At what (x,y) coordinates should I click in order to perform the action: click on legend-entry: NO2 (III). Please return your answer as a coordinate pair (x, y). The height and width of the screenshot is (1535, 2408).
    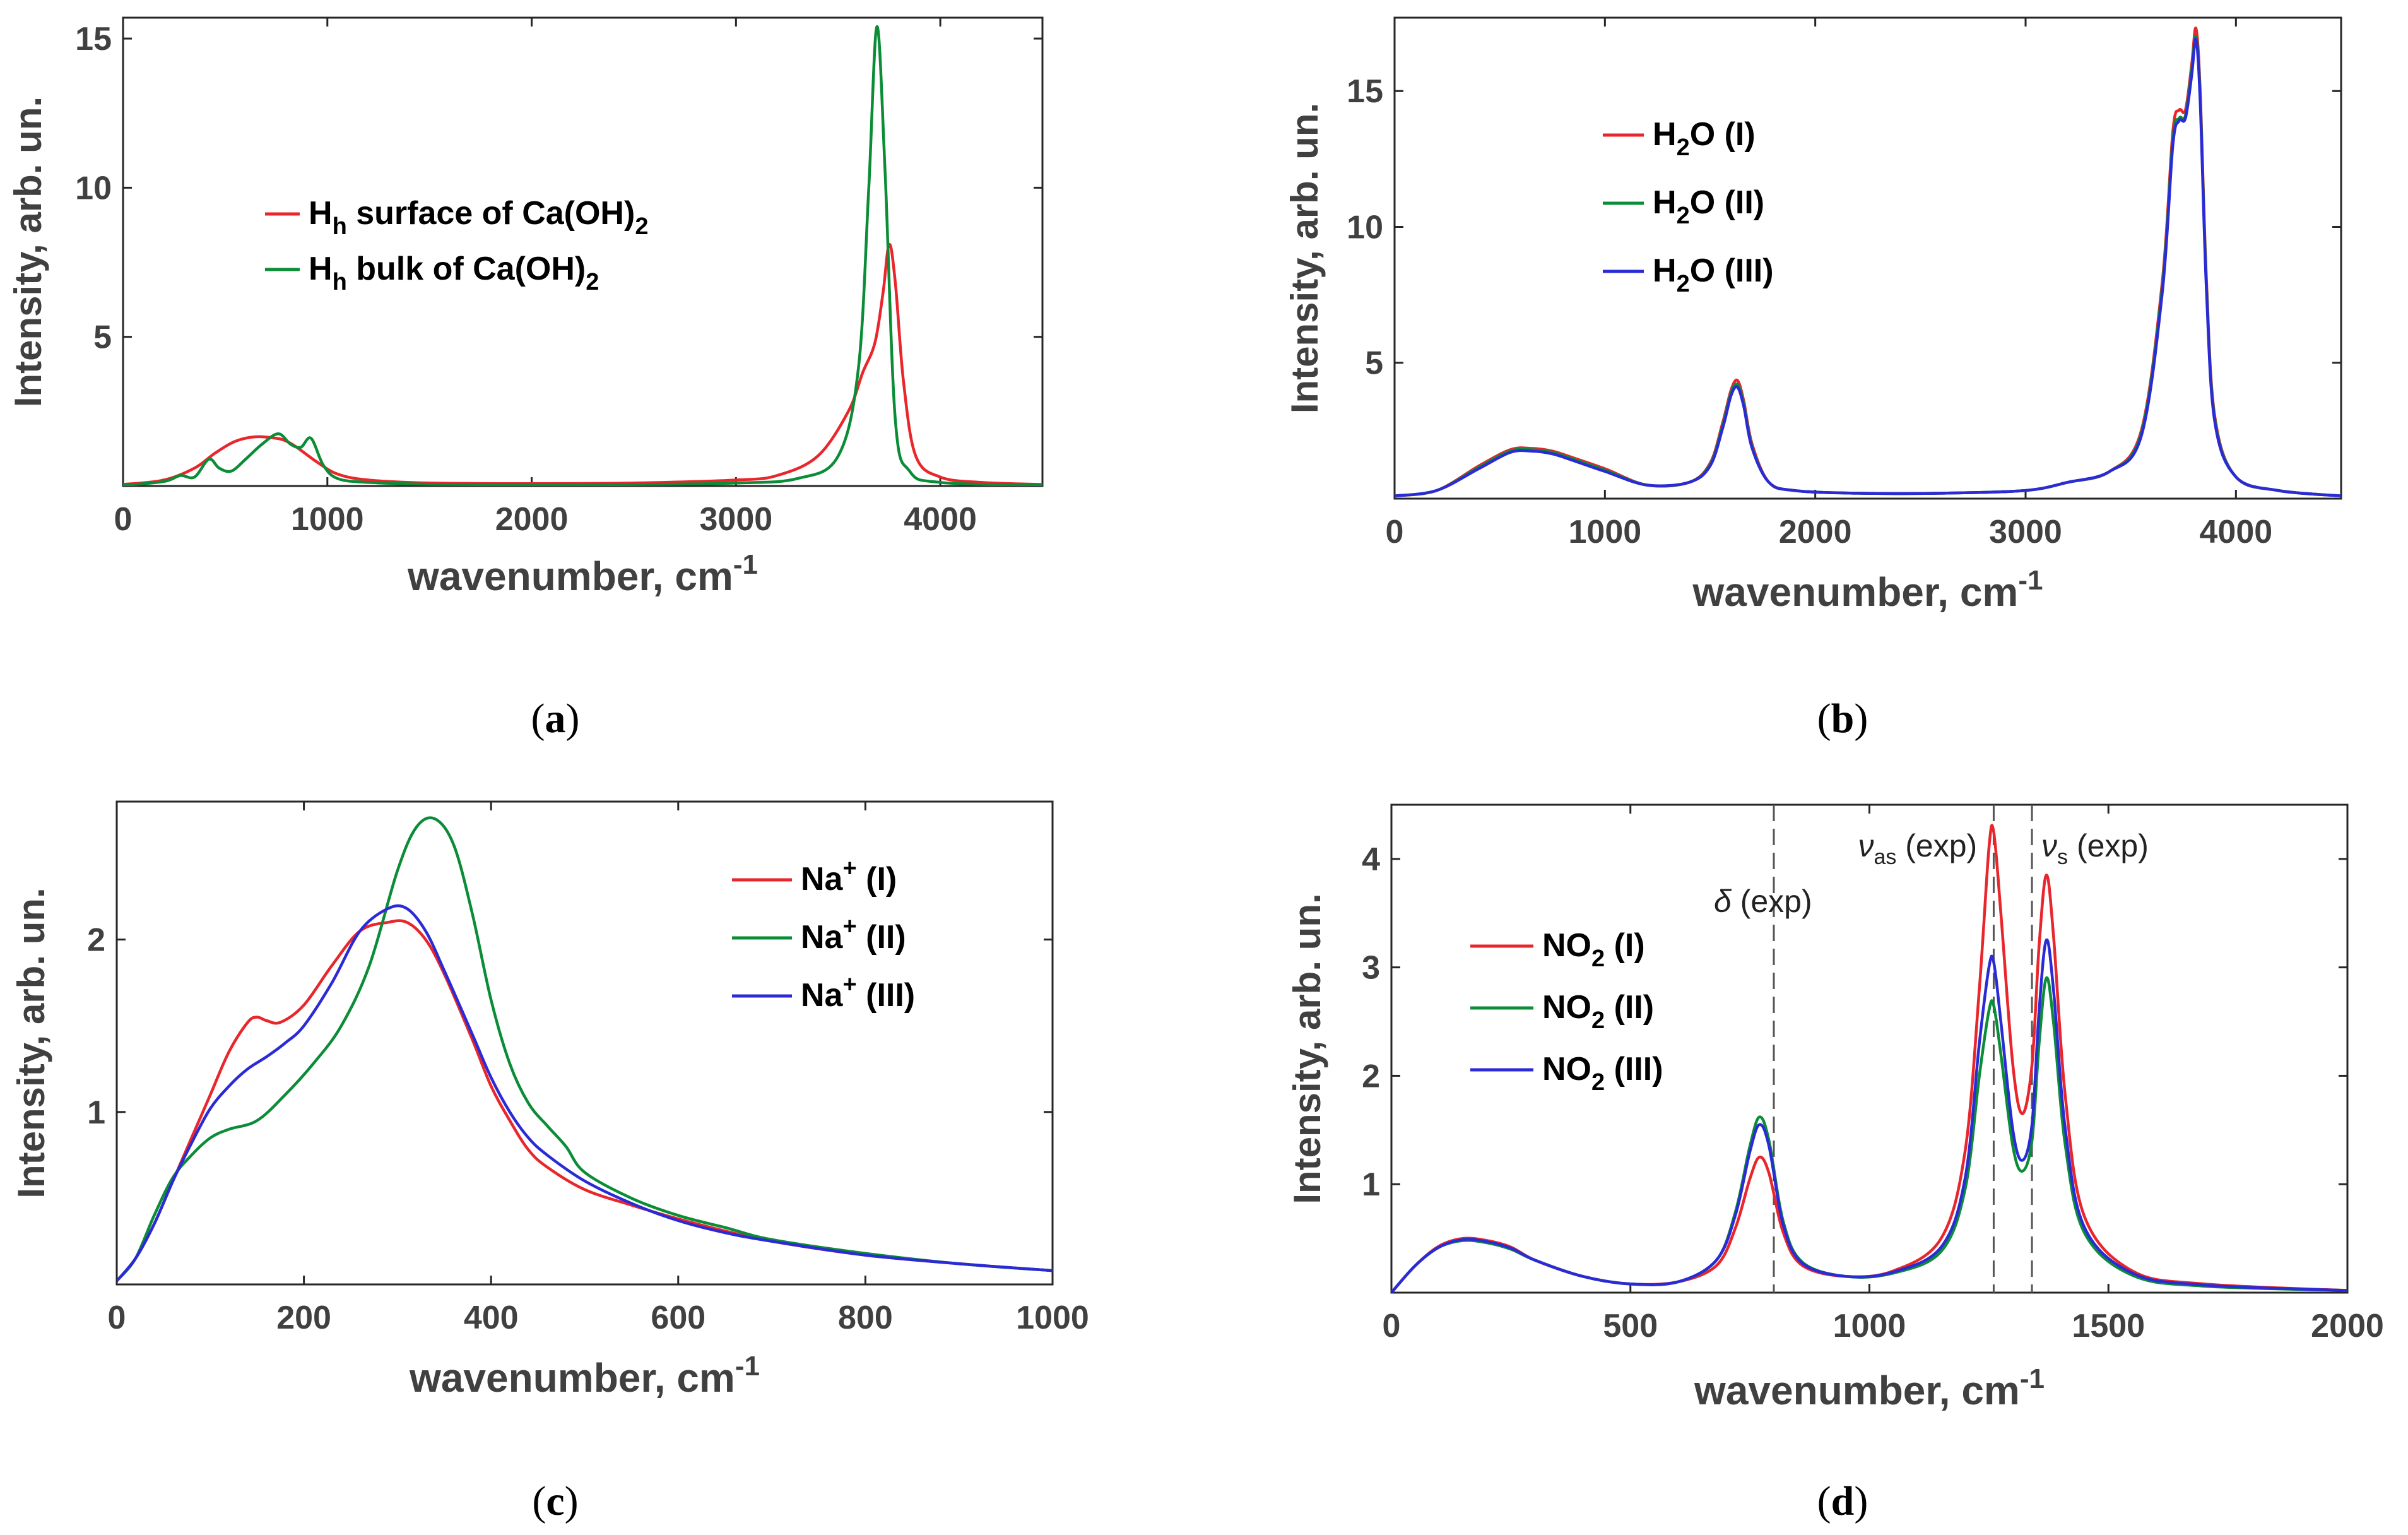
    Looking at the image, I should click on (1603, 1073).